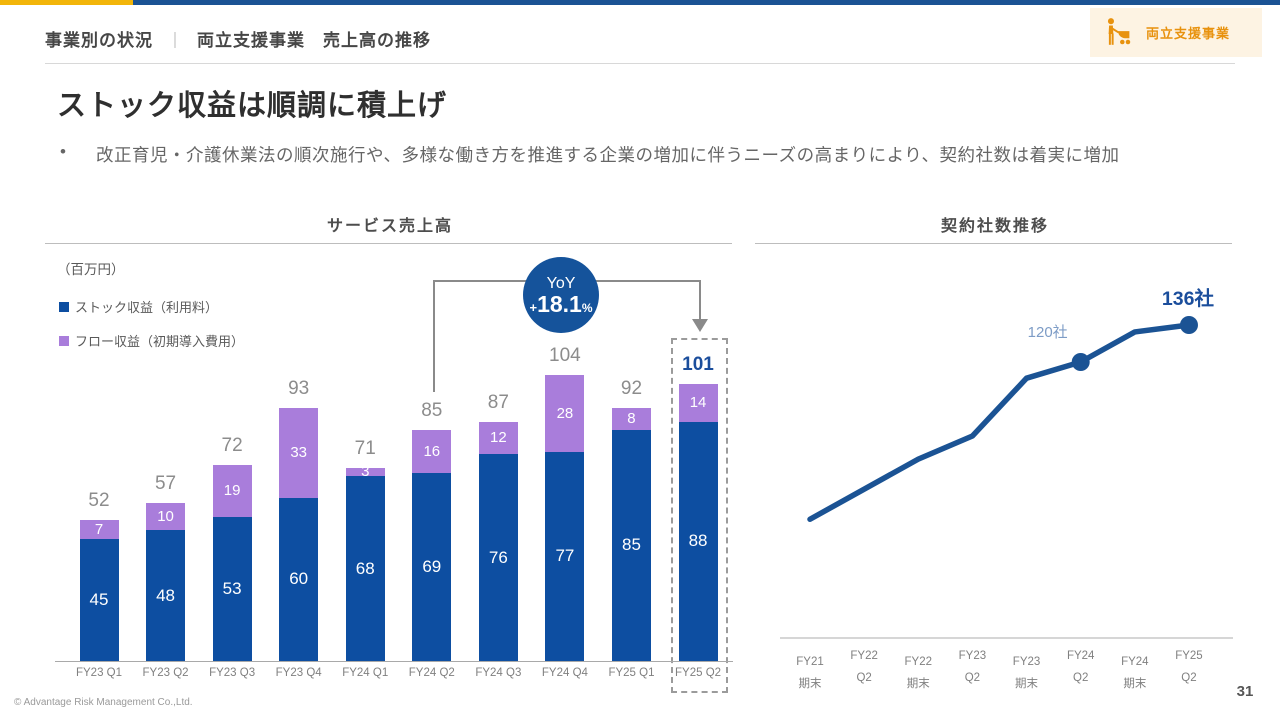 The width and height of the screenshot is (1280, 720). I want to click on yoy-bracket-right, so click(700, 300).